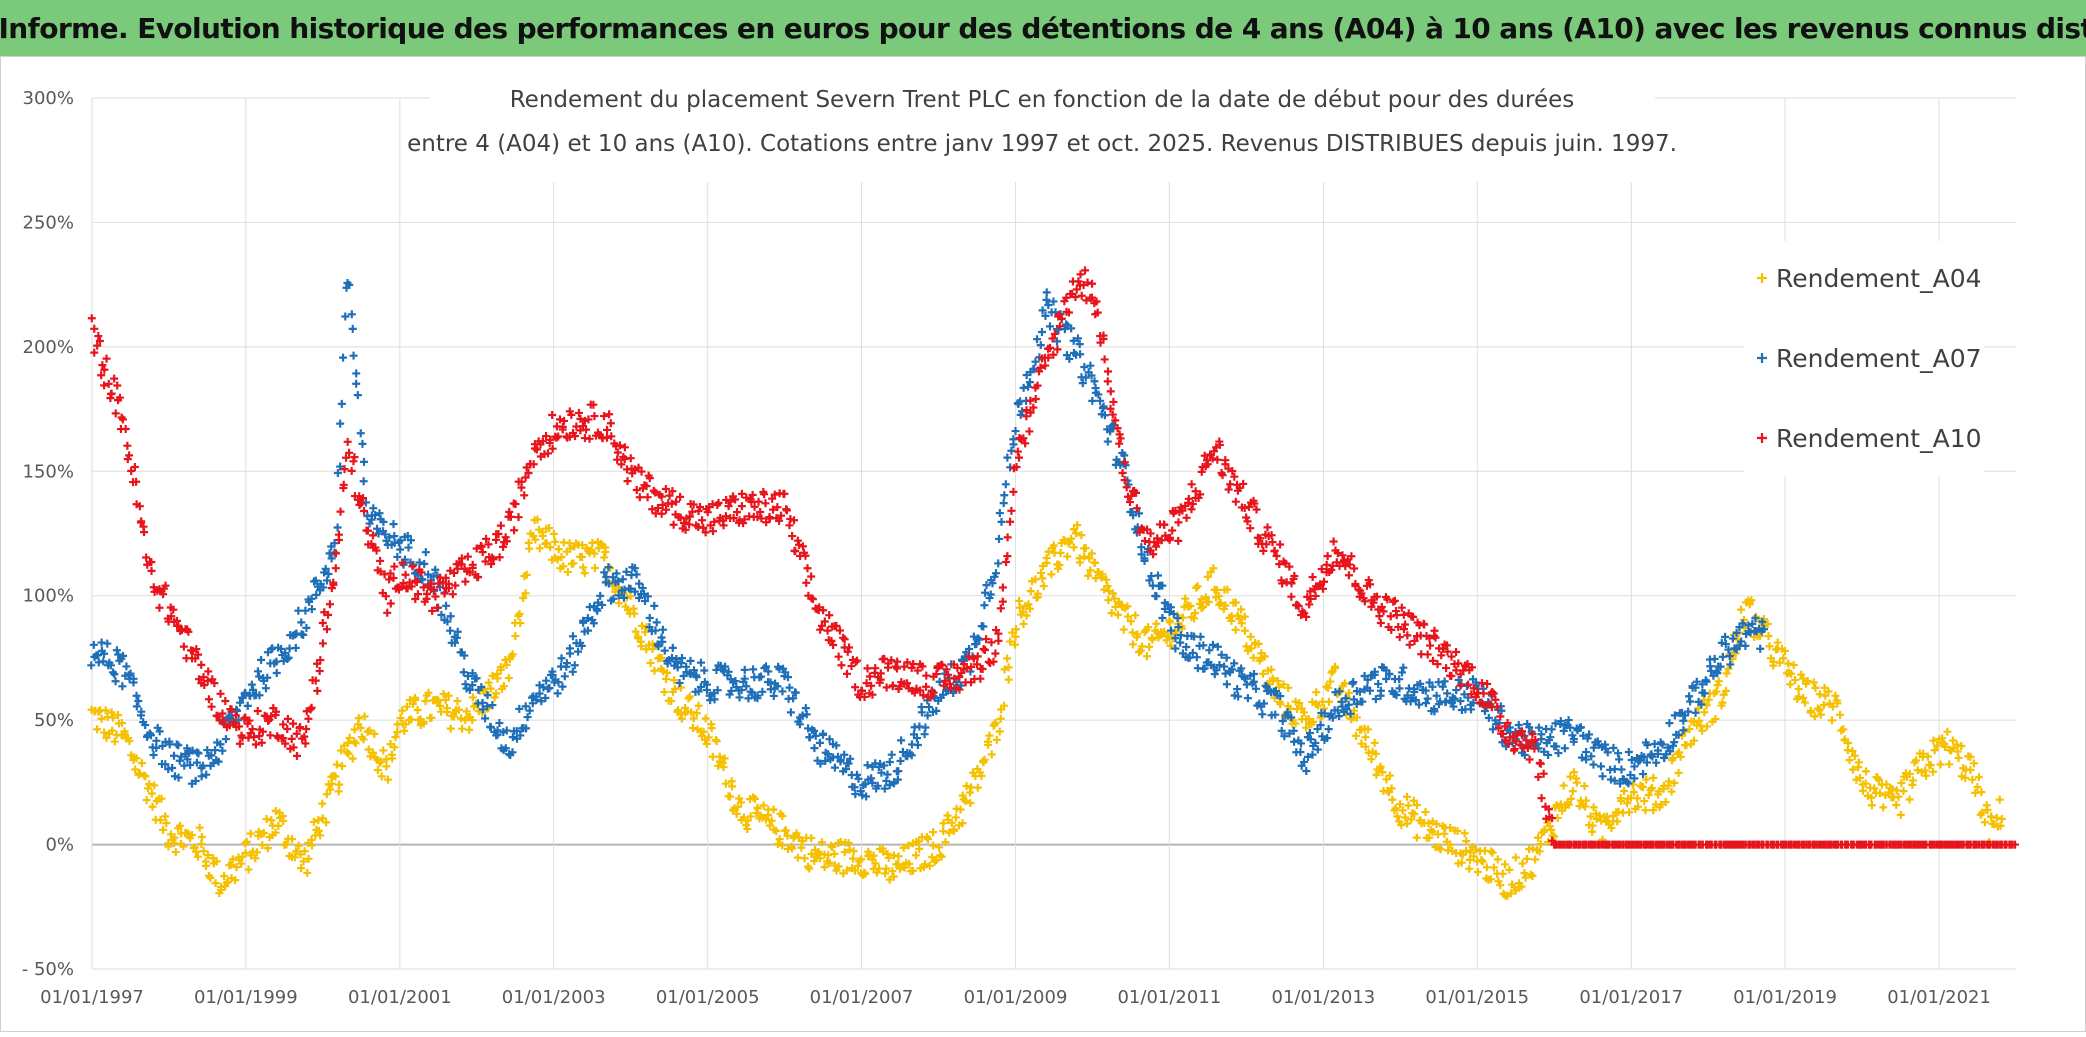  What do you see at coordinates (1785, 997) in the screenshot?
I see `x-tick-label: 01/01/2019` at bounding box center [1785, 997].